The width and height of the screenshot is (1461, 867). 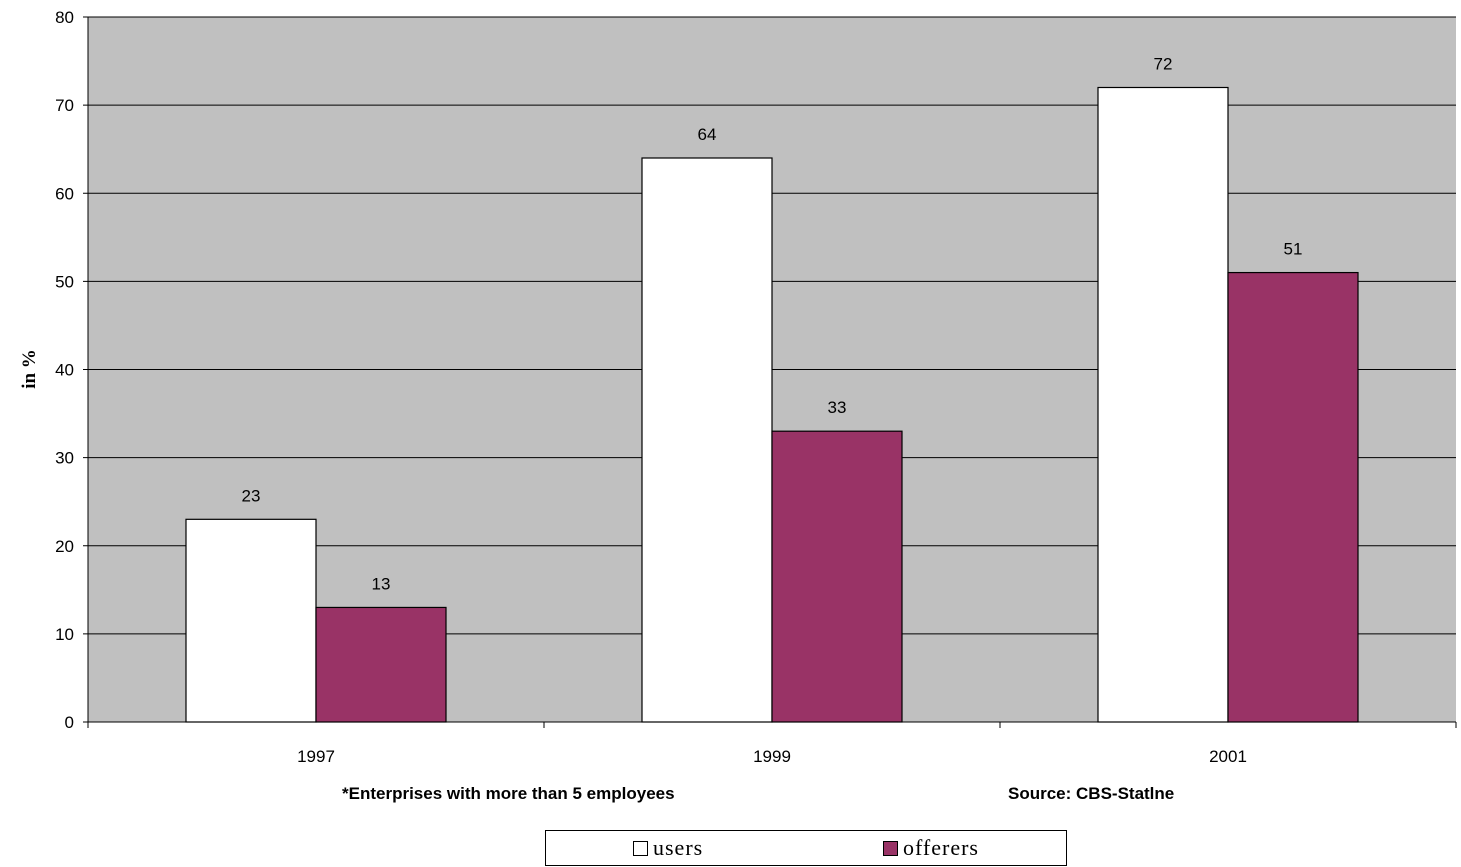 What do you see at coordinates (837, 576) in the screenshot?
I see `bar-offerers-1999` at bounding box center [837, 576].